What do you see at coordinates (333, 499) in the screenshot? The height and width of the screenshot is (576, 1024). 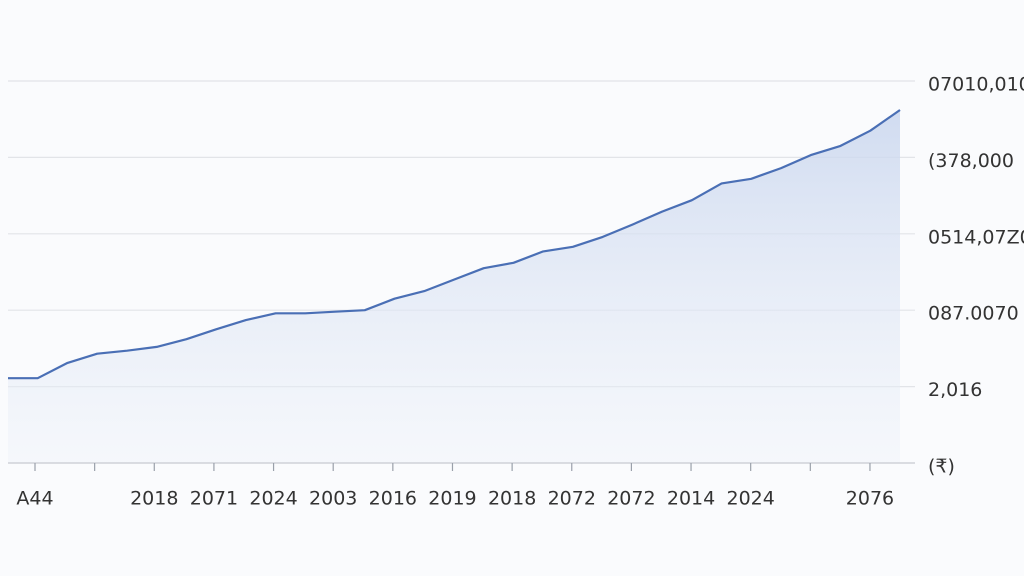 I see `x-tick-label: 2003` at bounding box center [333, 499].